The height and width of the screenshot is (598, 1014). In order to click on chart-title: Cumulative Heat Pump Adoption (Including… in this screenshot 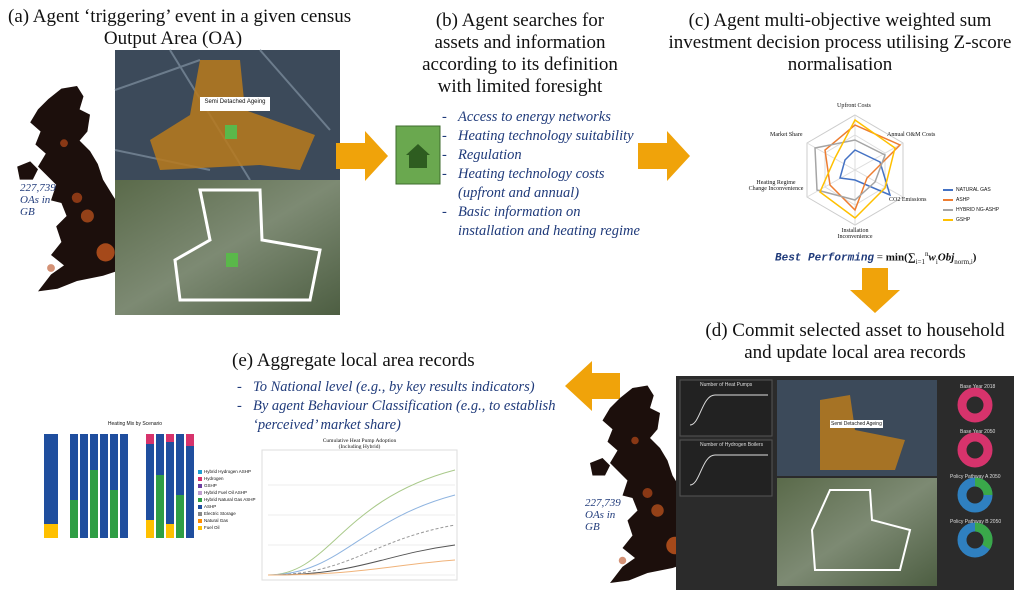, I will do `click(359, 444)`.